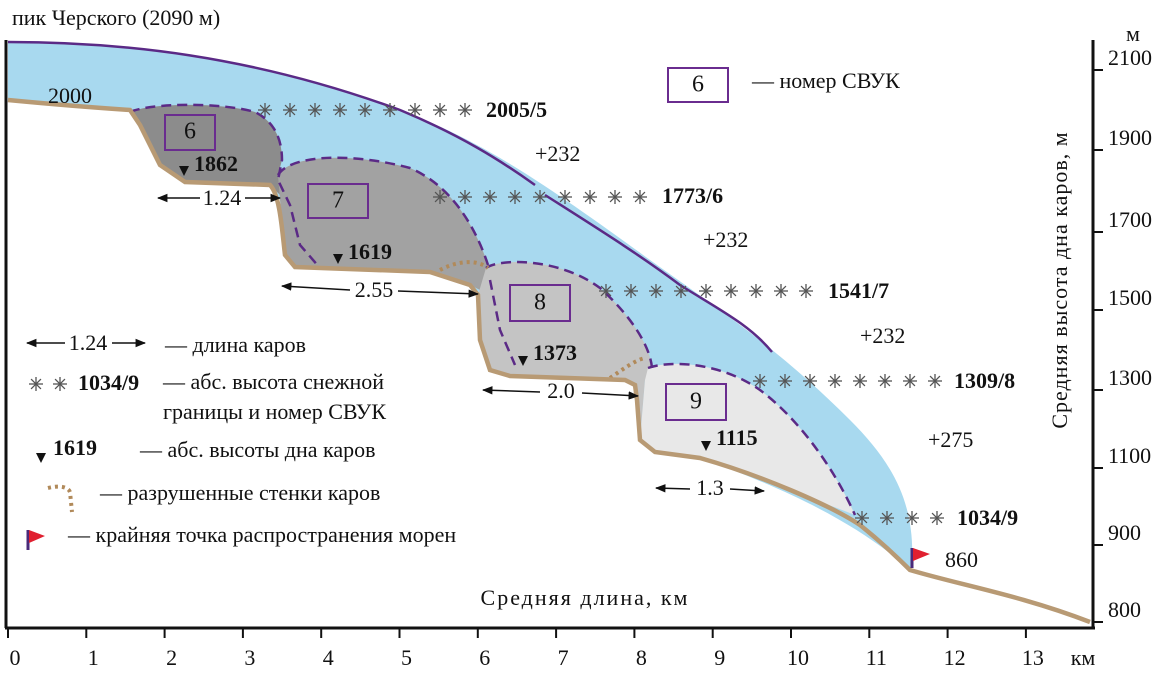  What do you see at coordinates (585, 597) in the screenshot?
I see `x-axis-label: Средняя длина, км` at bounding box center [585, 597].